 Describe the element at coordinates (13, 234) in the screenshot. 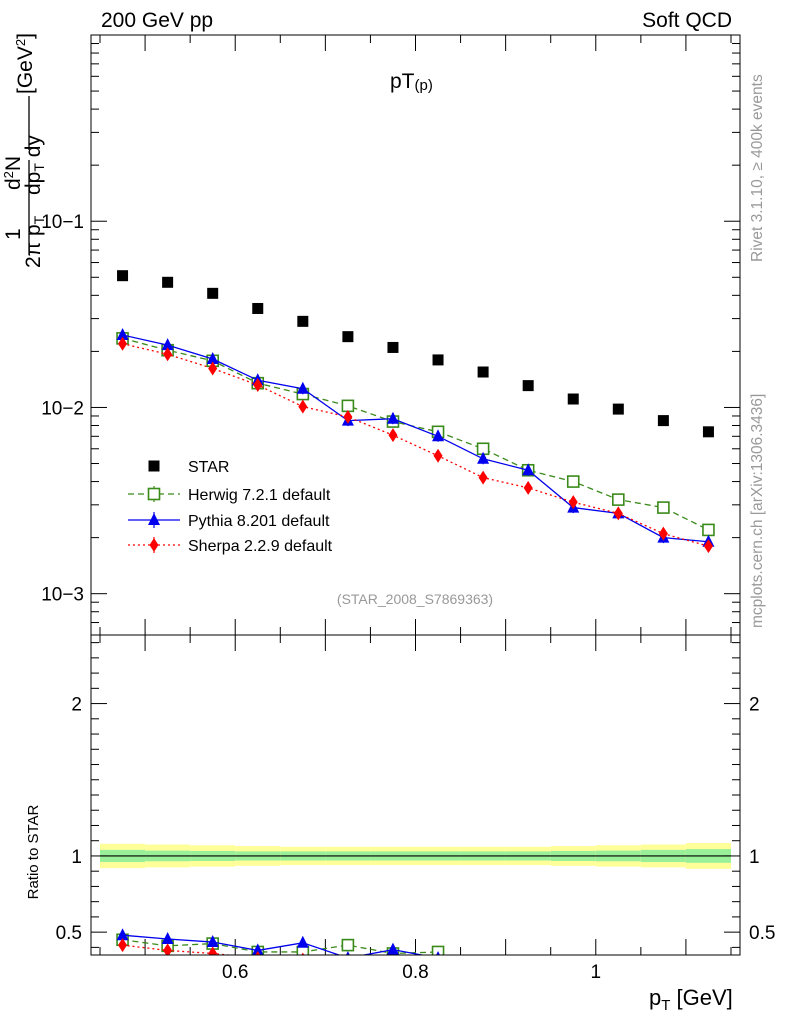

I see `svg-text: 1` at that location.